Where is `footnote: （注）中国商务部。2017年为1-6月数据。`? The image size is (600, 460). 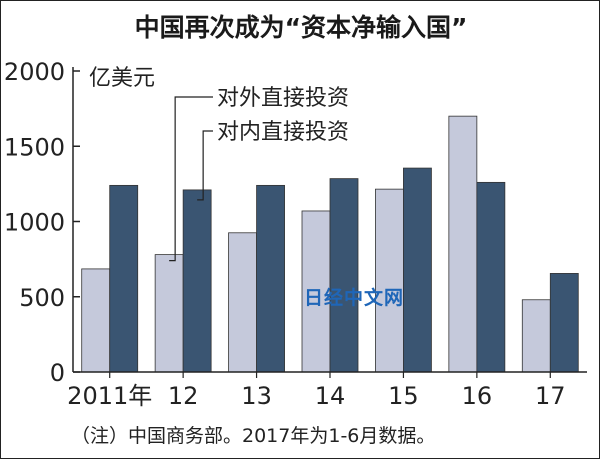 footnote: （注）中国商务部。2017年为1-6月数据。 is located at coordinates (253, 436).